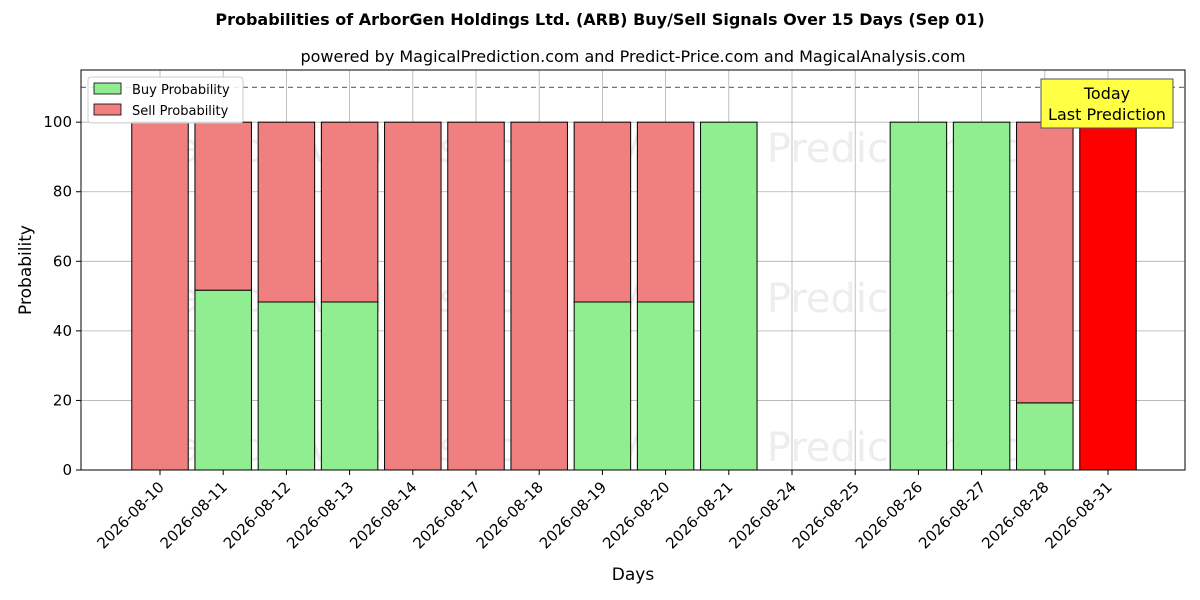 This screenshot has width=1200, height=600. Describe the element at coordinates (1106, 93) in the screenshot. I see `annotation-line-1: Today` at that location.